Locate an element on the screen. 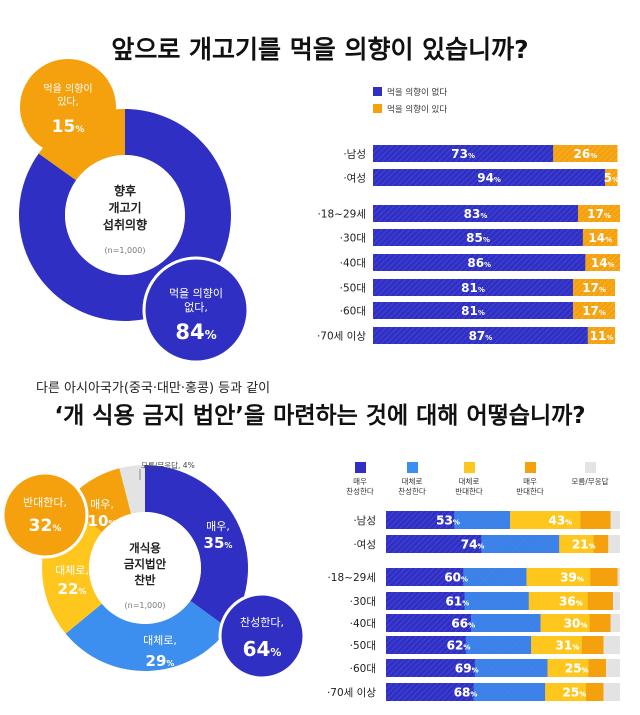  bar-value-label-top: 39% is located at coordinates (572, 578).